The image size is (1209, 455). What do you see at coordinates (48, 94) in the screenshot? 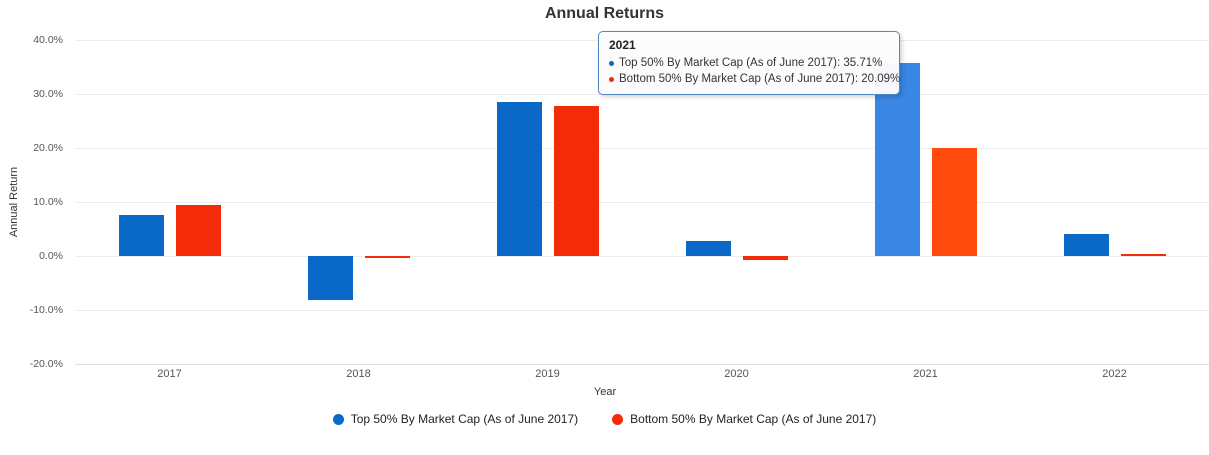
I see `y-tick-label-30: 30.0%` at bounding box center [48, 94].